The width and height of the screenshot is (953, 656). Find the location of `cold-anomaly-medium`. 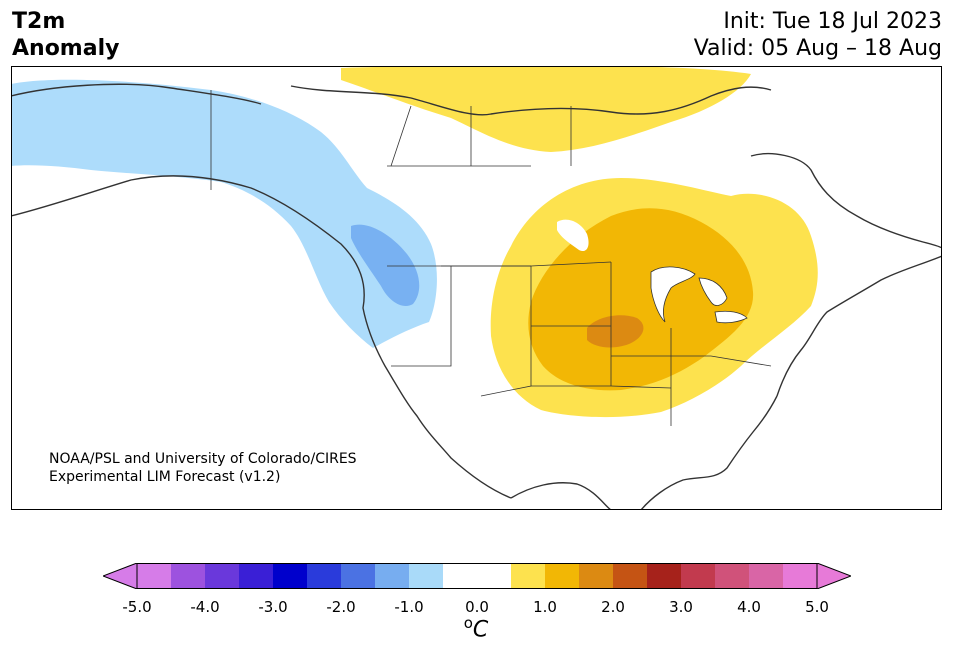

cold-anomaly-medium is located at coordinates (385, 265).